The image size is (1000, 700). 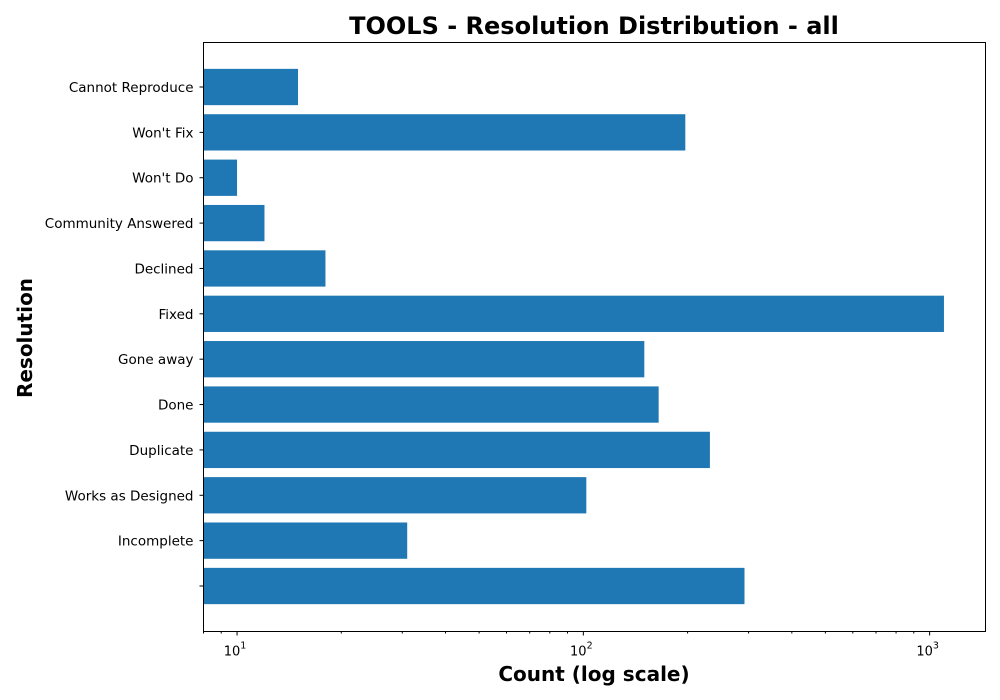 I want to click on y-tick-label-8: Duplicate, so click(x=161, y=451).